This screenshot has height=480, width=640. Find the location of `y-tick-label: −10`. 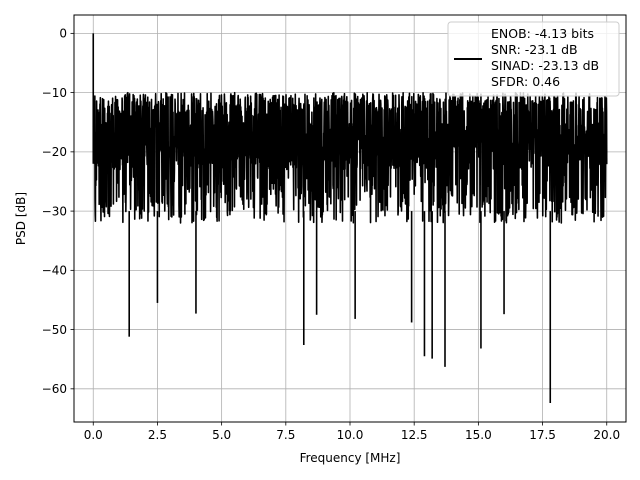

y-tick-label: −10 is located at coordinates (54, 93).